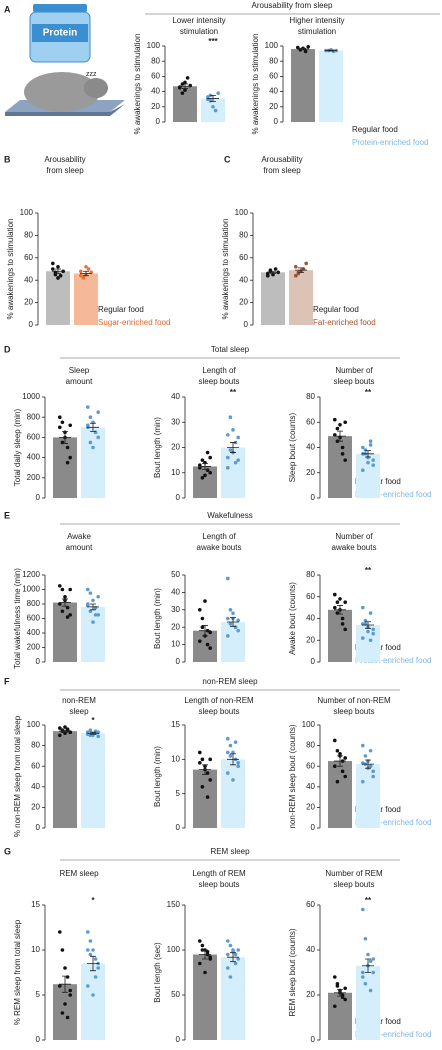 Image resolution: width=442 pixels, height=1050 pixels. What do you see at coordinates (292, 776) in the screenshot?
I see `y-axis-label: non-REM sleep bout (counts)` at bounding box center [292, 776].